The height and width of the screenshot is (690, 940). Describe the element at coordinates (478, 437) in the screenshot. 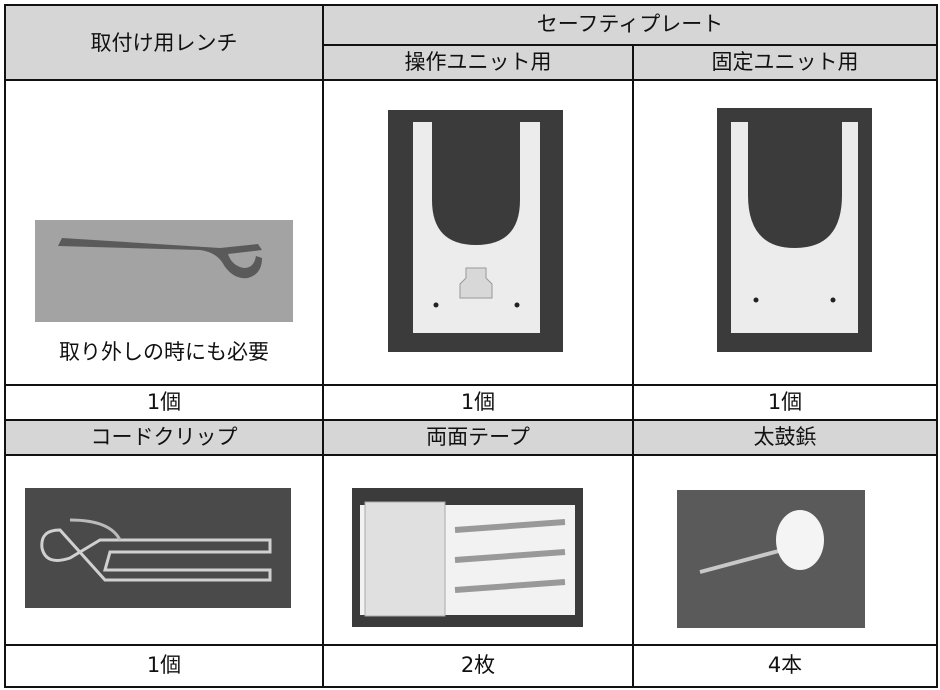

I see `label-cell: 両面テープ` at that location.